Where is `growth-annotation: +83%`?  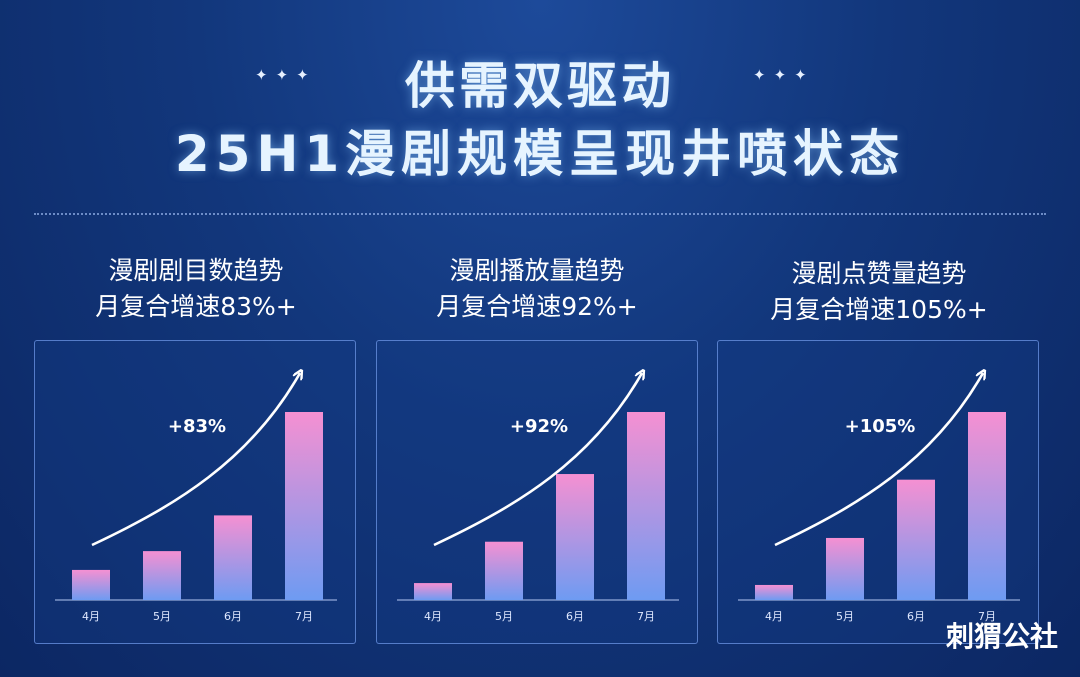 growth-annotation: +83% is located at coordinates (197, 426).